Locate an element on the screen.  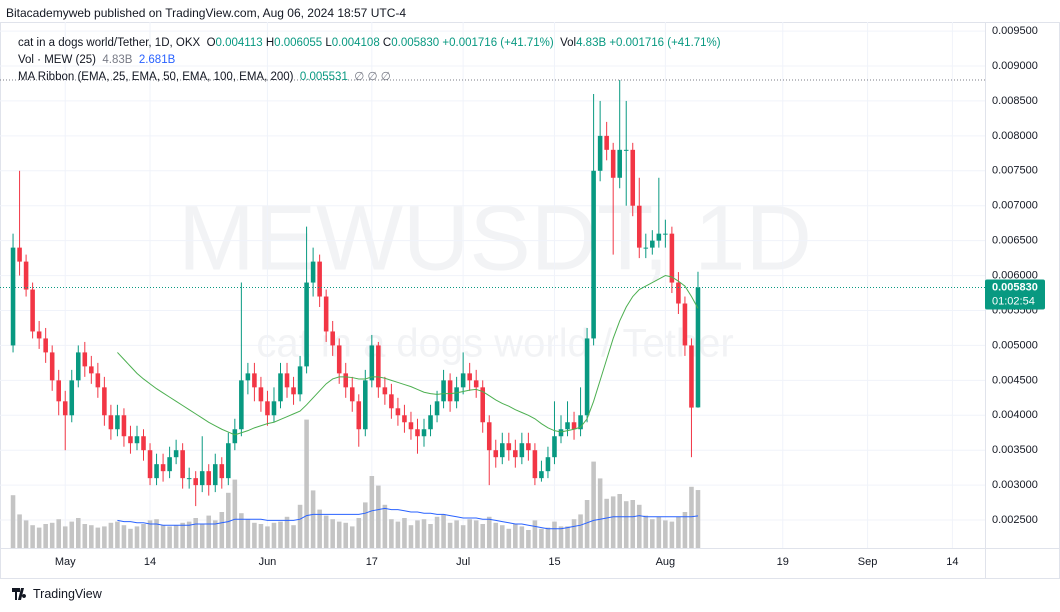
y-tick-label: 0.009500 is located at coordinates (1015, 31).